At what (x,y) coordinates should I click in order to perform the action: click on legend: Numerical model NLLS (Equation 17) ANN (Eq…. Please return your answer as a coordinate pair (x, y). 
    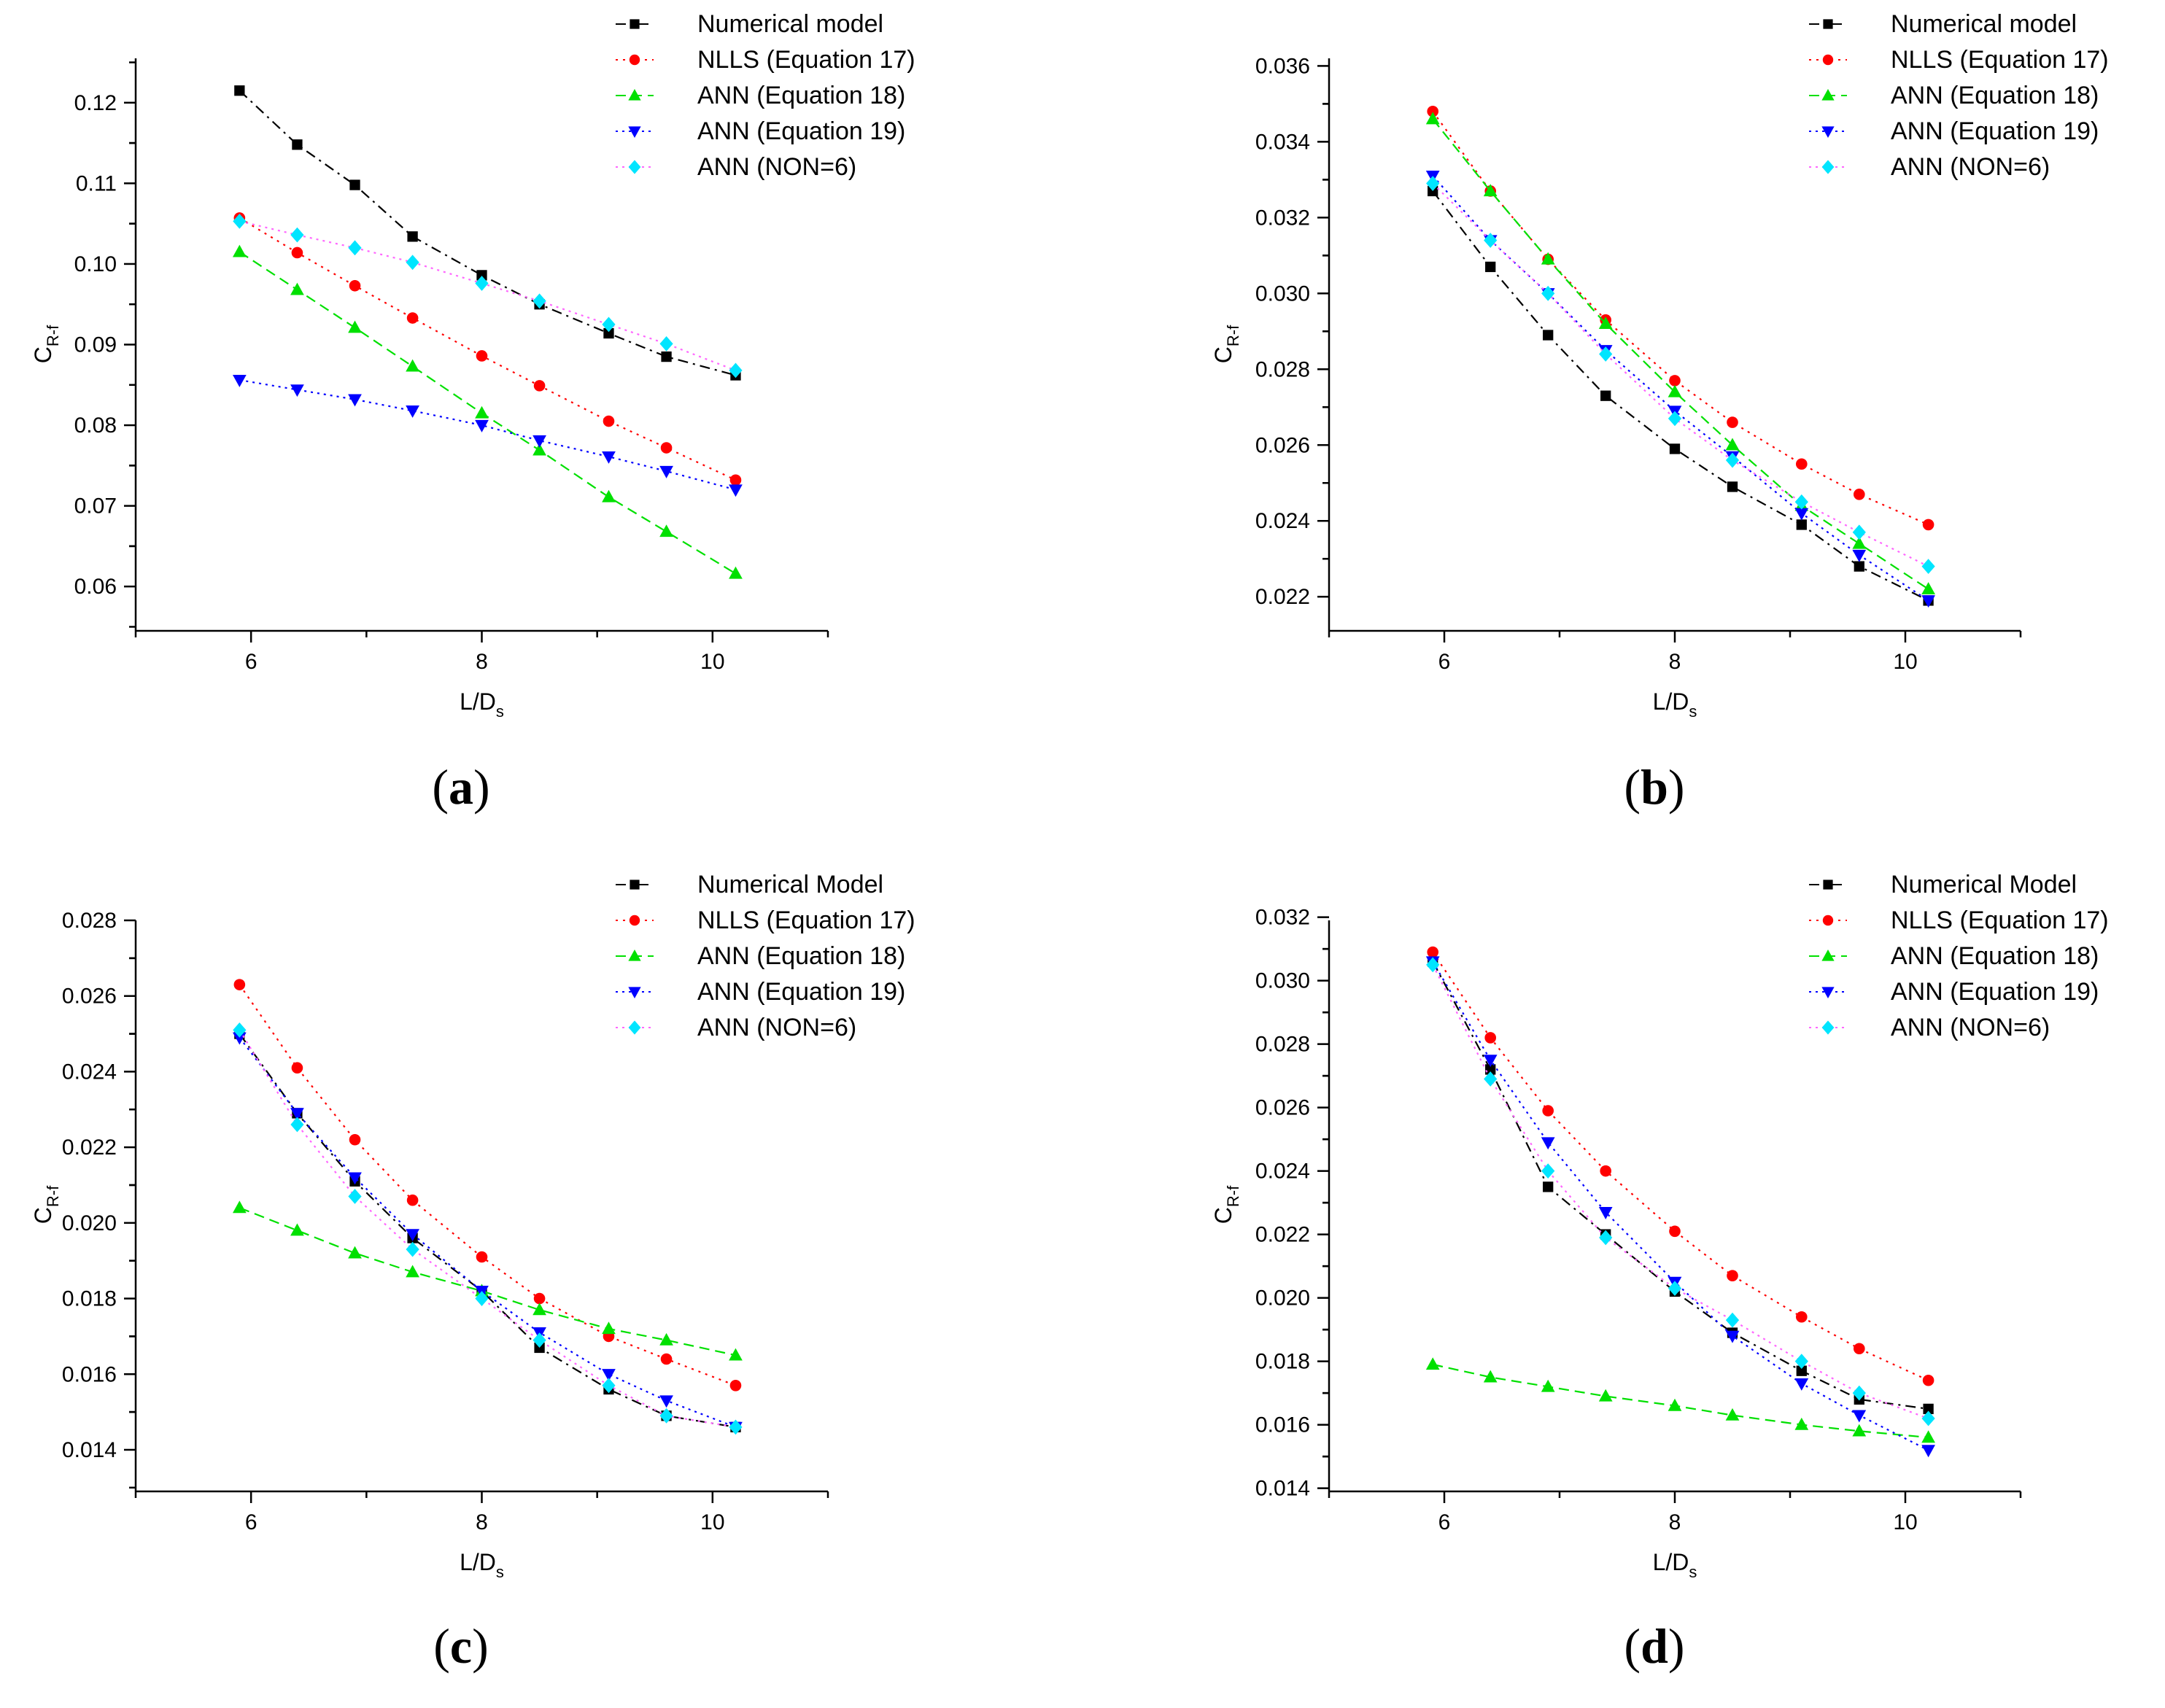
    Looking at the image, I should click on (766, 95).